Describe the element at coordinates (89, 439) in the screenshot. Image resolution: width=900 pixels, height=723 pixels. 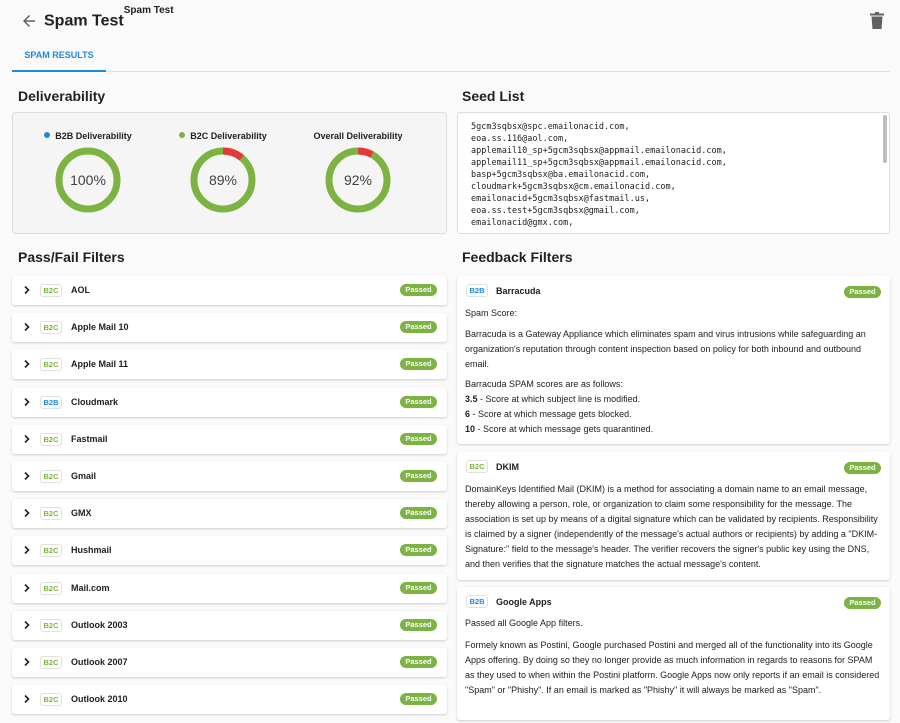
I see `filter-name: Fastmail` at that location.